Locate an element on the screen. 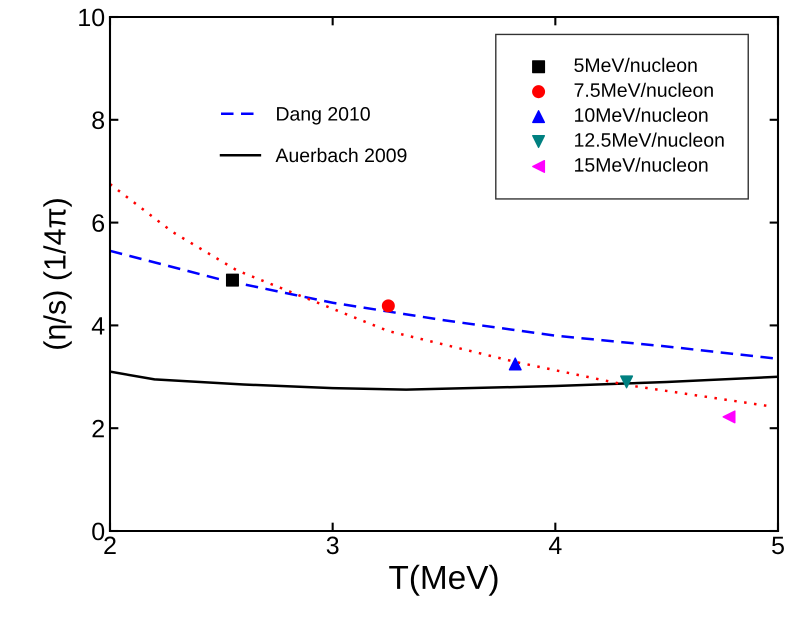 This screenshot has width=790, height=628. x-tick-label: 5 is located at coordinates (778, 545).